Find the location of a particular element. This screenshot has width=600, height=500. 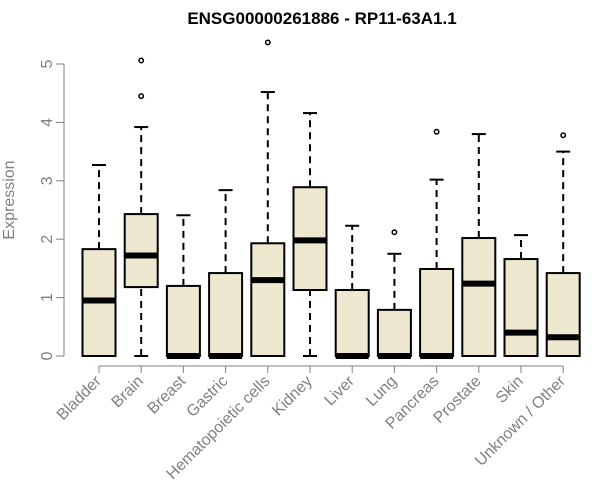

x-tick-label: Bladder is located at coordinates (79, 397).